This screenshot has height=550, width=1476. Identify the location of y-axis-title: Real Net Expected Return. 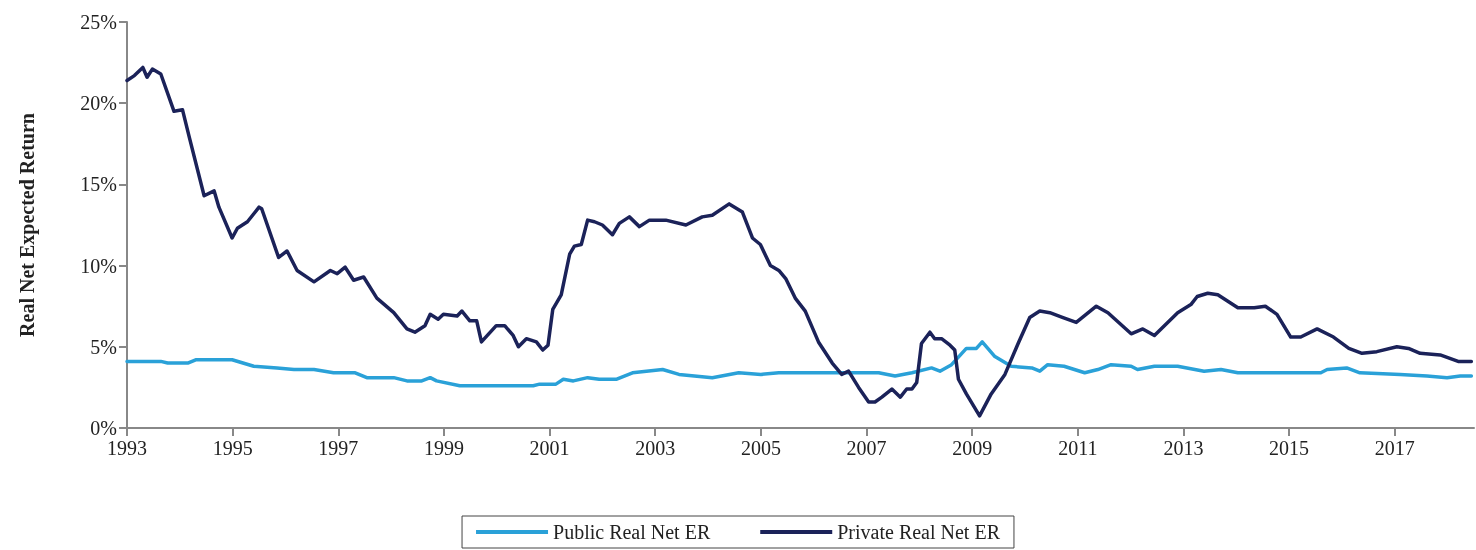
(27, 225).